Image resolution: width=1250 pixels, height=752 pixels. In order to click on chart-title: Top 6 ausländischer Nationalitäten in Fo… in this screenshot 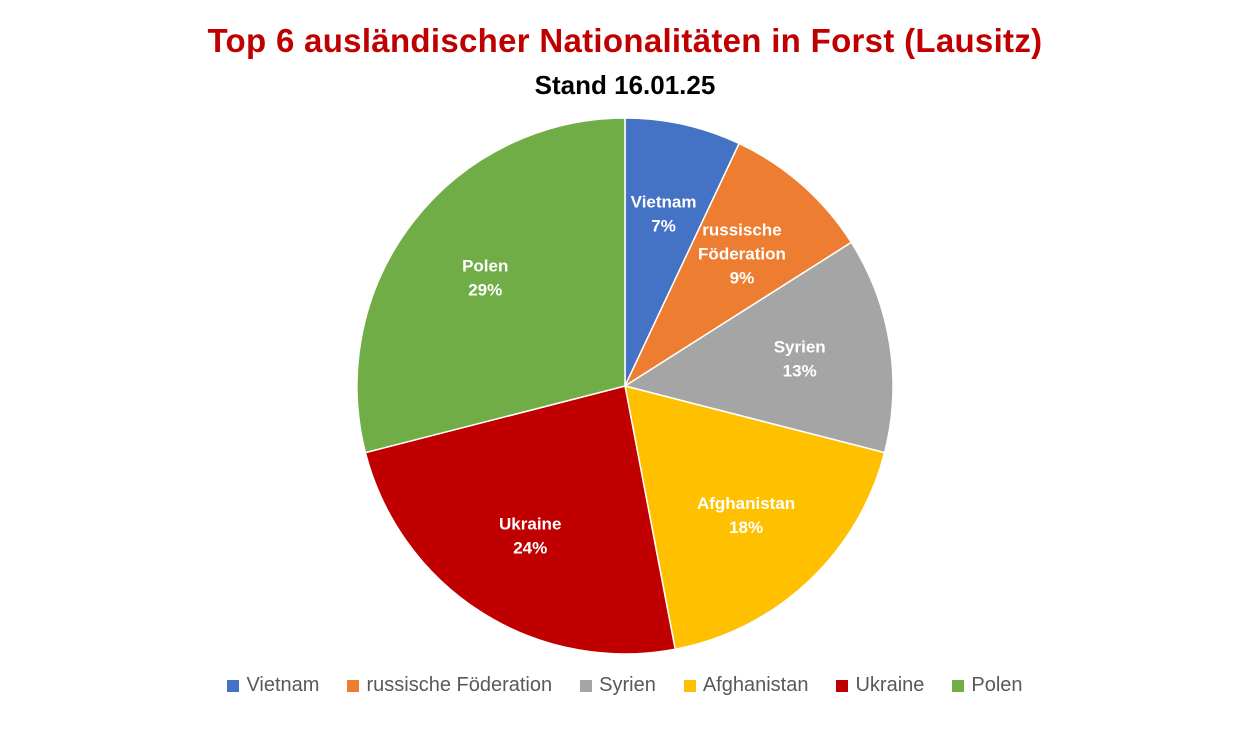, I will do `click(625, 40)`.